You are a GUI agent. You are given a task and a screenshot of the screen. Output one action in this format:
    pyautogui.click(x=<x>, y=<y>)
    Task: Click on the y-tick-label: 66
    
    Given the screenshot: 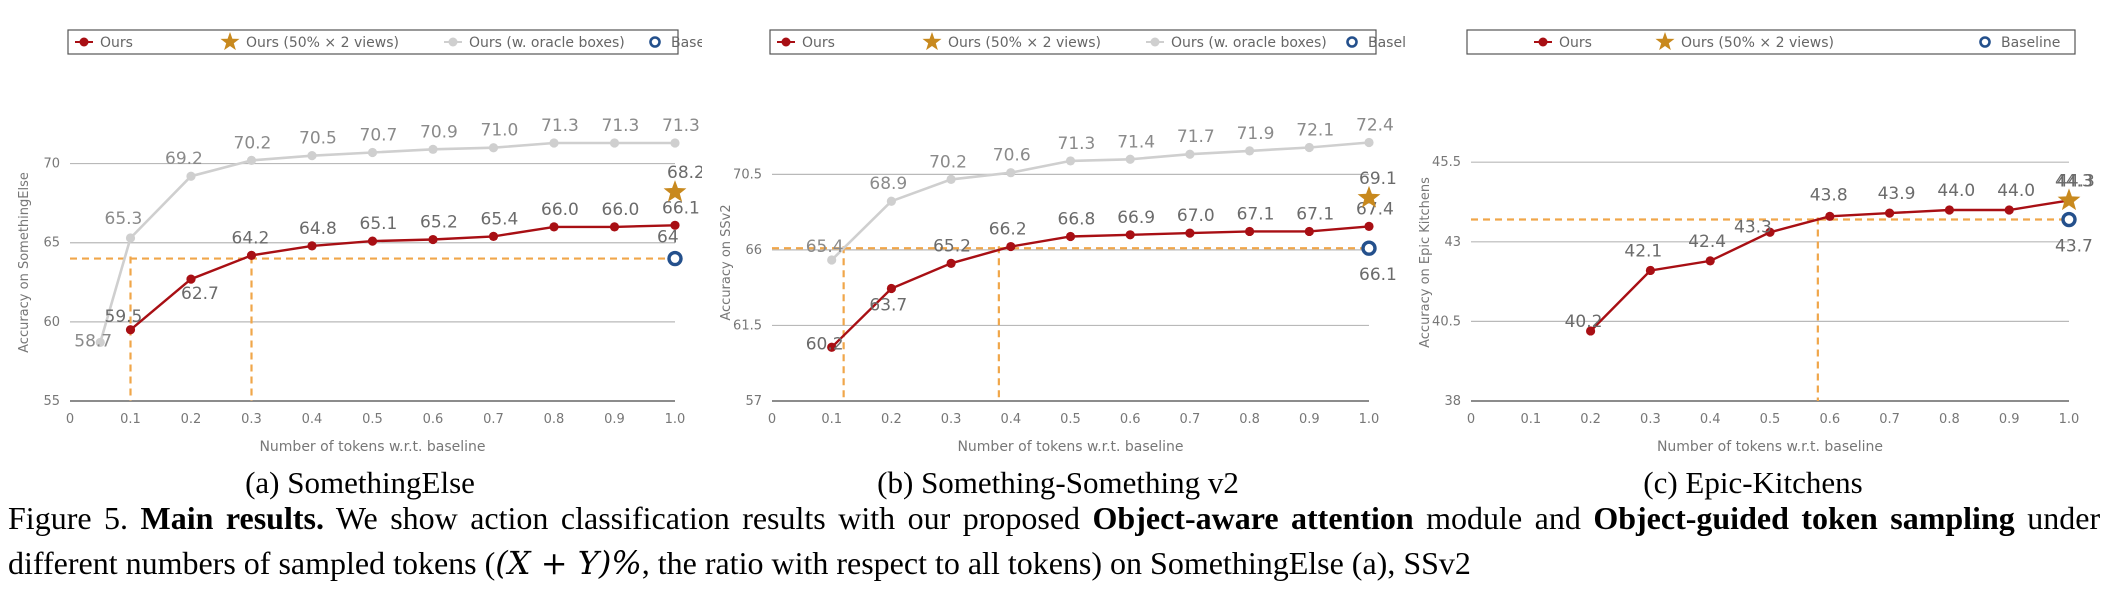 What is the action you would take?
    pyautogui.click(x=753, y=250)
    